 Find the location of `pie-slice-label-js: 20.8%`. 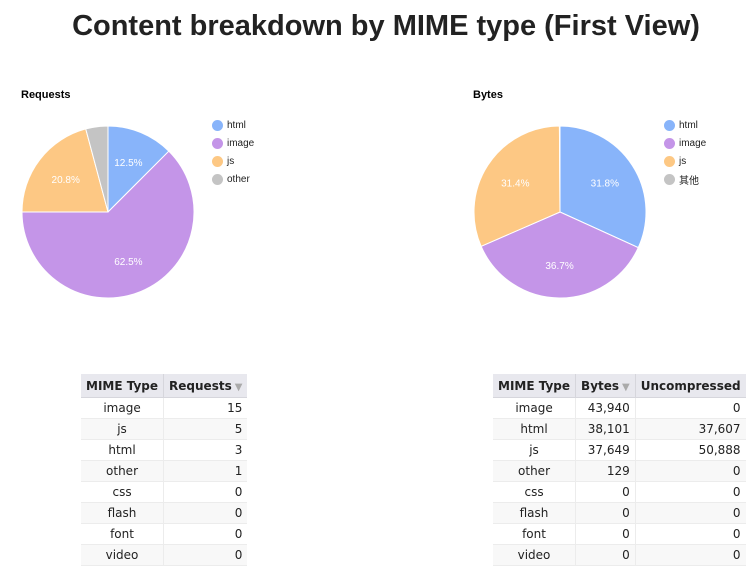

pie-slice-label-js: 20.8% is located at coordinates (66, 180).